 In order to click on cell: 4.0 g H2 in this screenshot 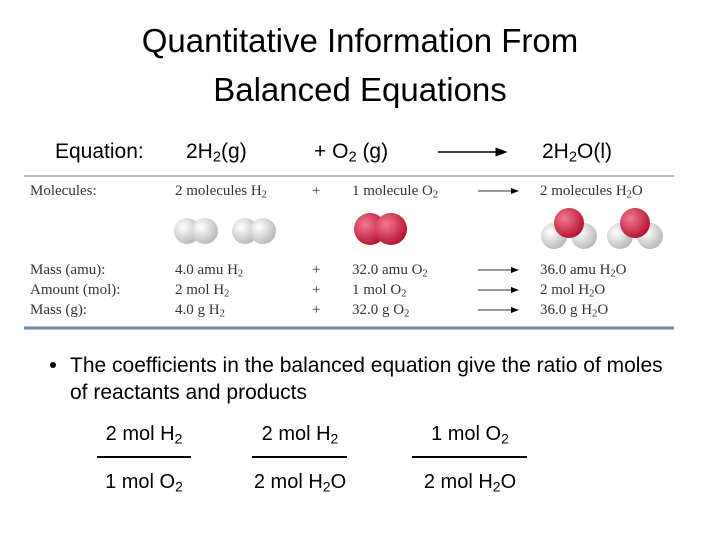, I will do `click(200, 310)`.